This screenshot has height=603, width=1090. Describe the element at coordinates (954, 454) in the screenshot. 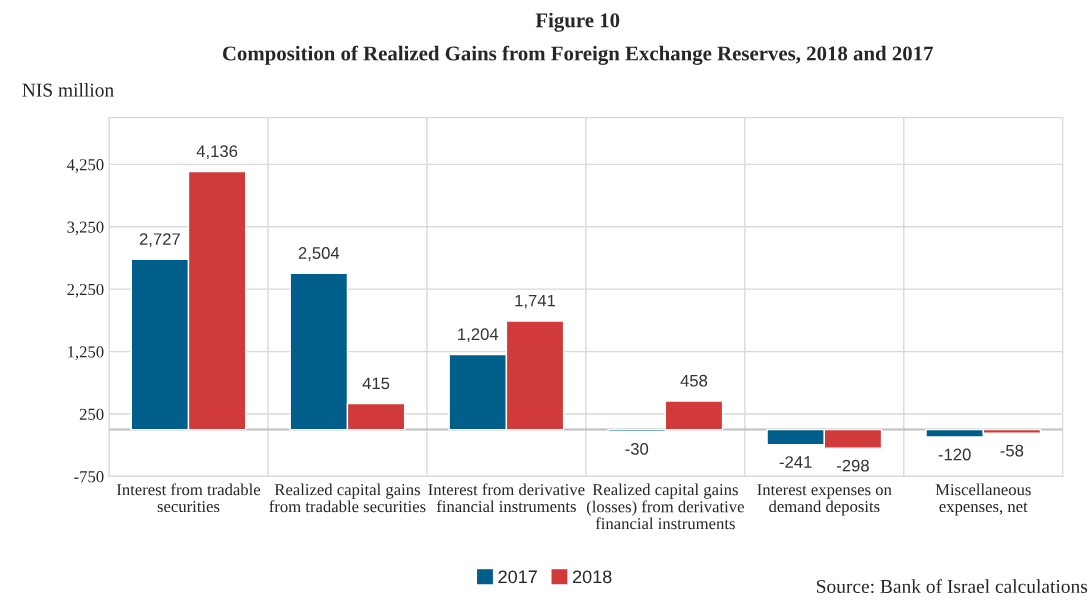

I see `data-label: -120` at that location.